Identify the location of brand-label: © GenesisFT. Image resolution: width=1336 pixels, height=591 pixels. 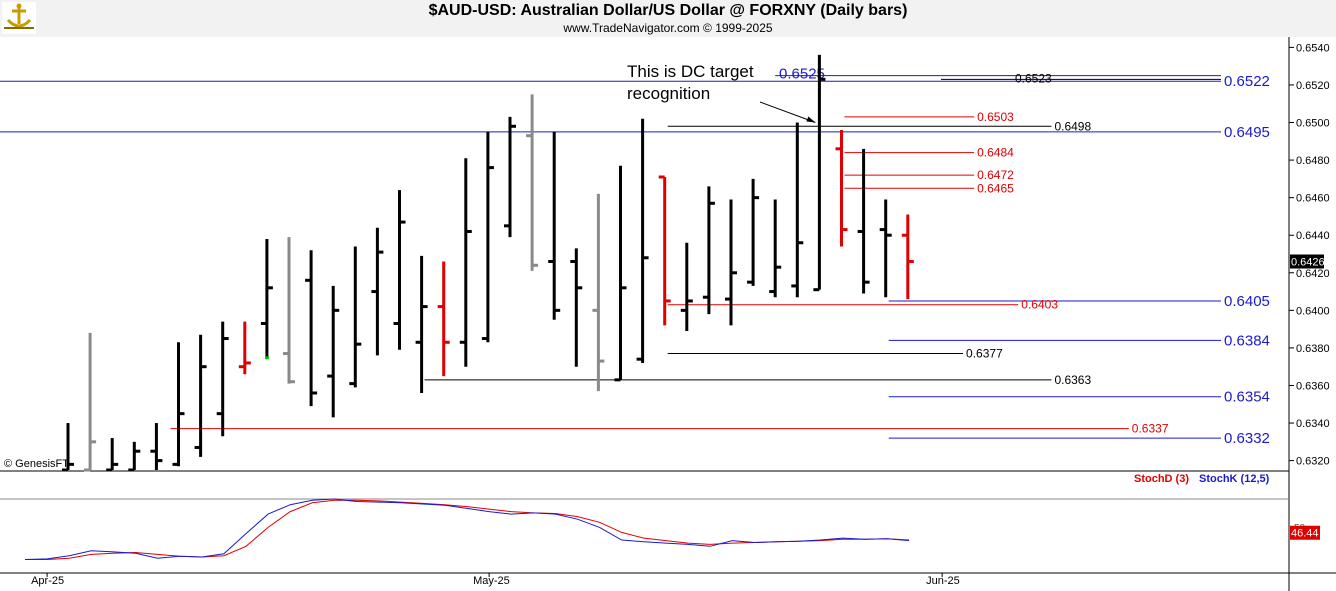
(36, 464).